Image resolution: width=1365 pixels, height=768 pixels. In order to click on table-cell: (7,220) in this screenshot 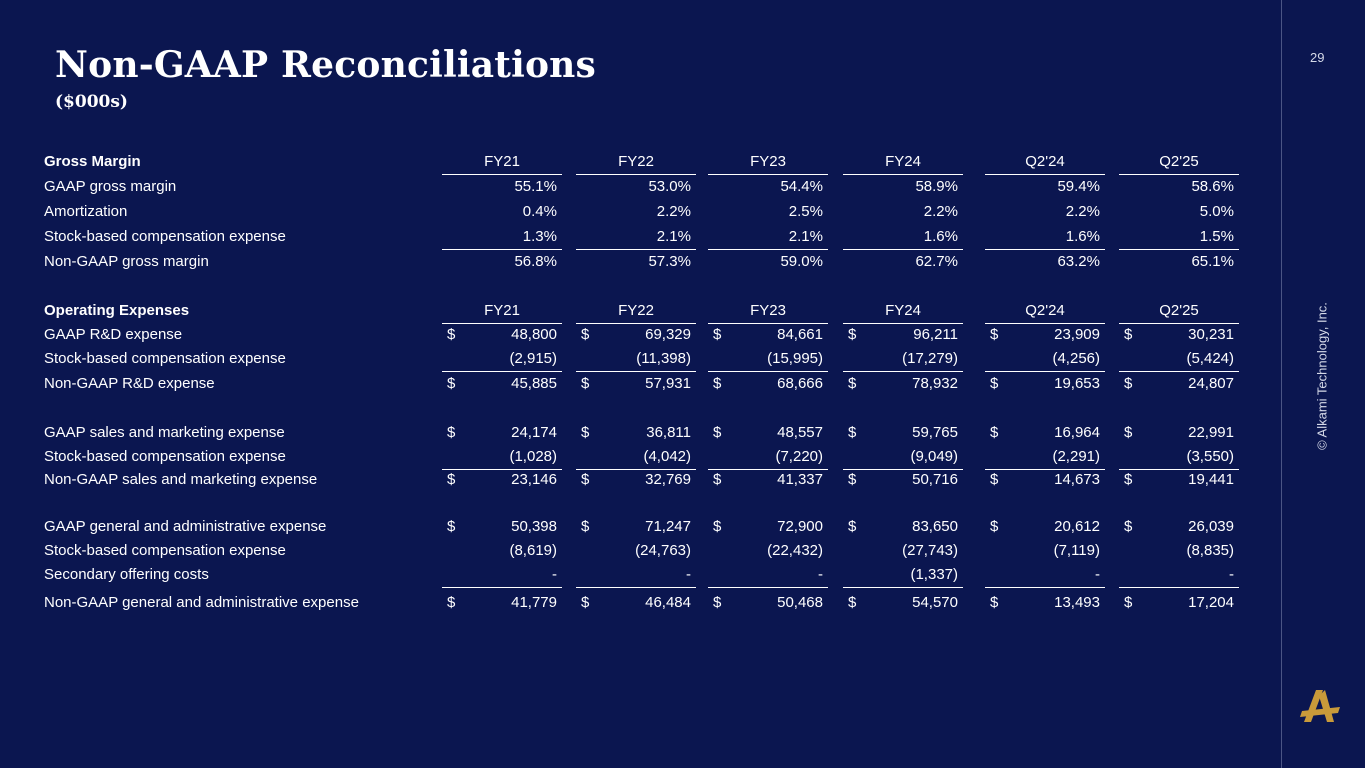, I will do `click(768, 459)`.